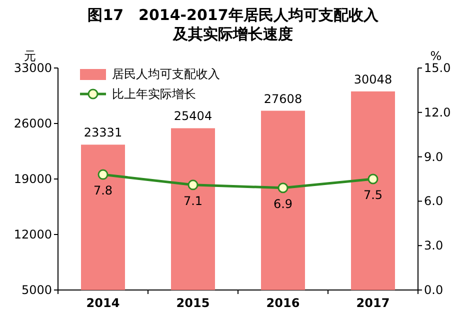 The width and height of the screenshot is (466, 326). What do you see at coordinates (193, 116) in the screenshot?
I see `data-label: 25404` at bounding box center [193, 116].